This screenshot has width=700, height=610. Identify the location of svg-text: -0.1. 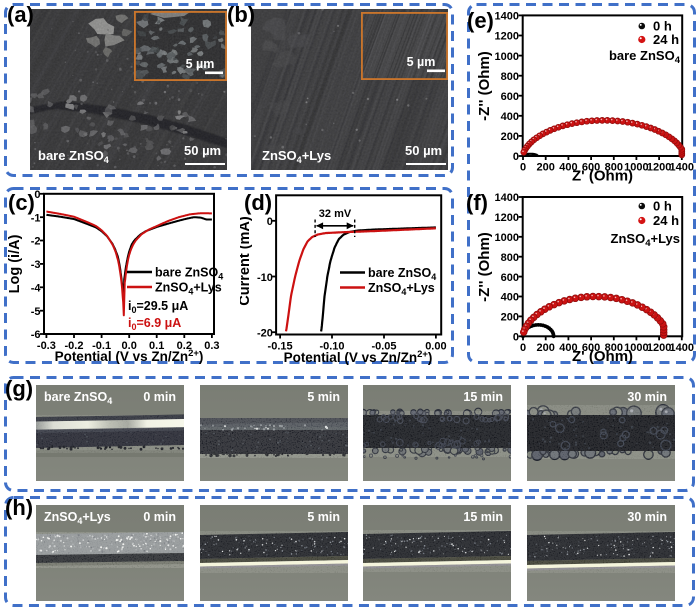
(101, 346).